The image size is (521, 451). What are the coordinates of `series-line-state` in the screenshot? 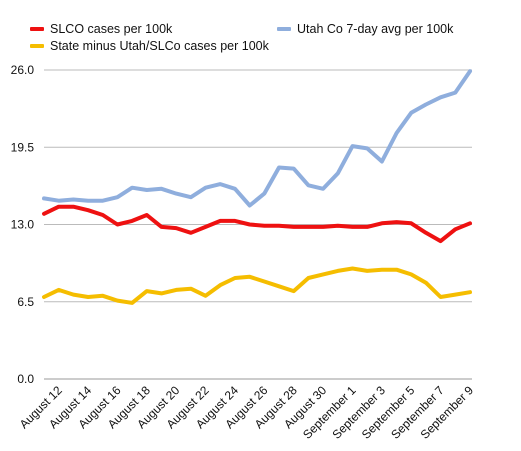 It's located at (257, 285).